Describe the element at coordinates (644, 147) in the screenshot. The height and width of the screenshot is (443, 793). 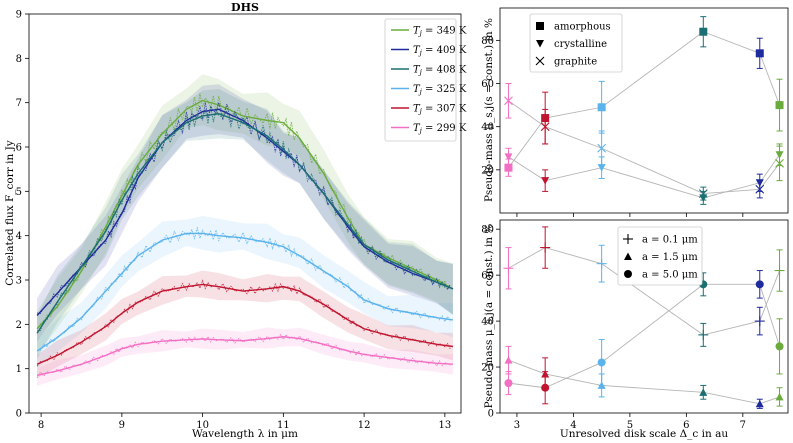
I see `connector-x` at that location.